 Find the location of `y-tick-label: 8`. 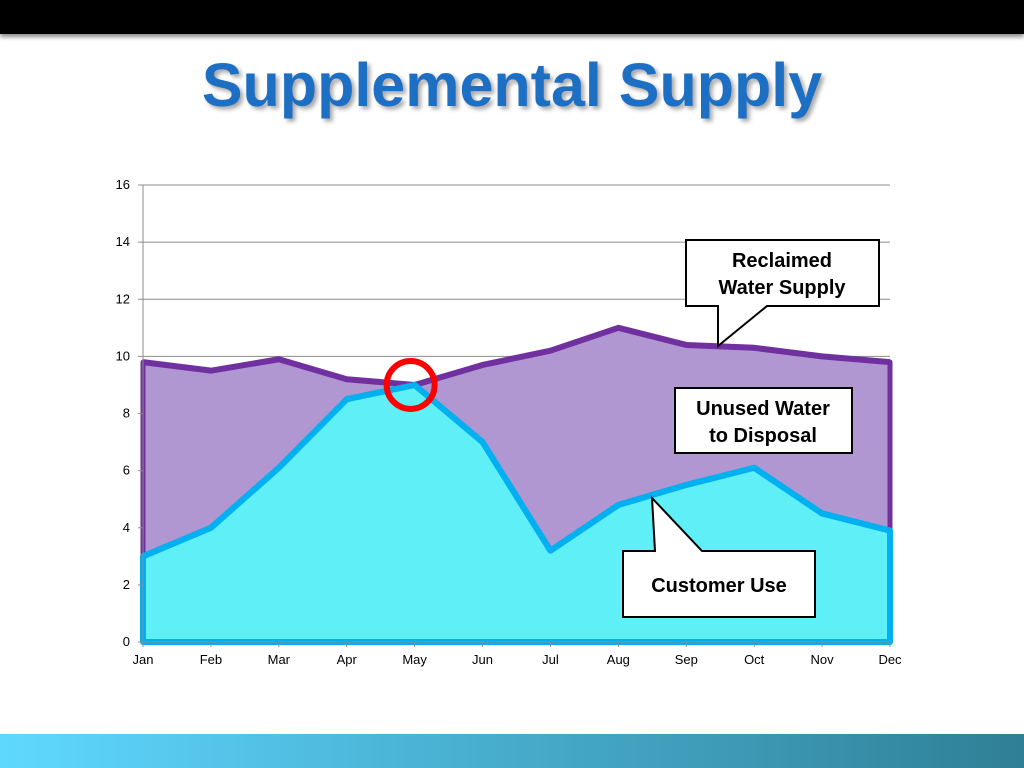

y-tick-label: 8 is located at coordinates (126, 413).